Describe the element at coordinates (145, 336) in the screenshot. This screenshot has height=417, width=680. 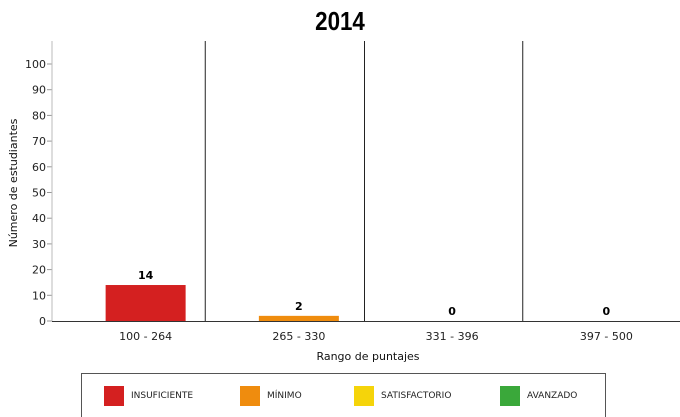
I see `x-tick-label: 100 - 264` at that location.